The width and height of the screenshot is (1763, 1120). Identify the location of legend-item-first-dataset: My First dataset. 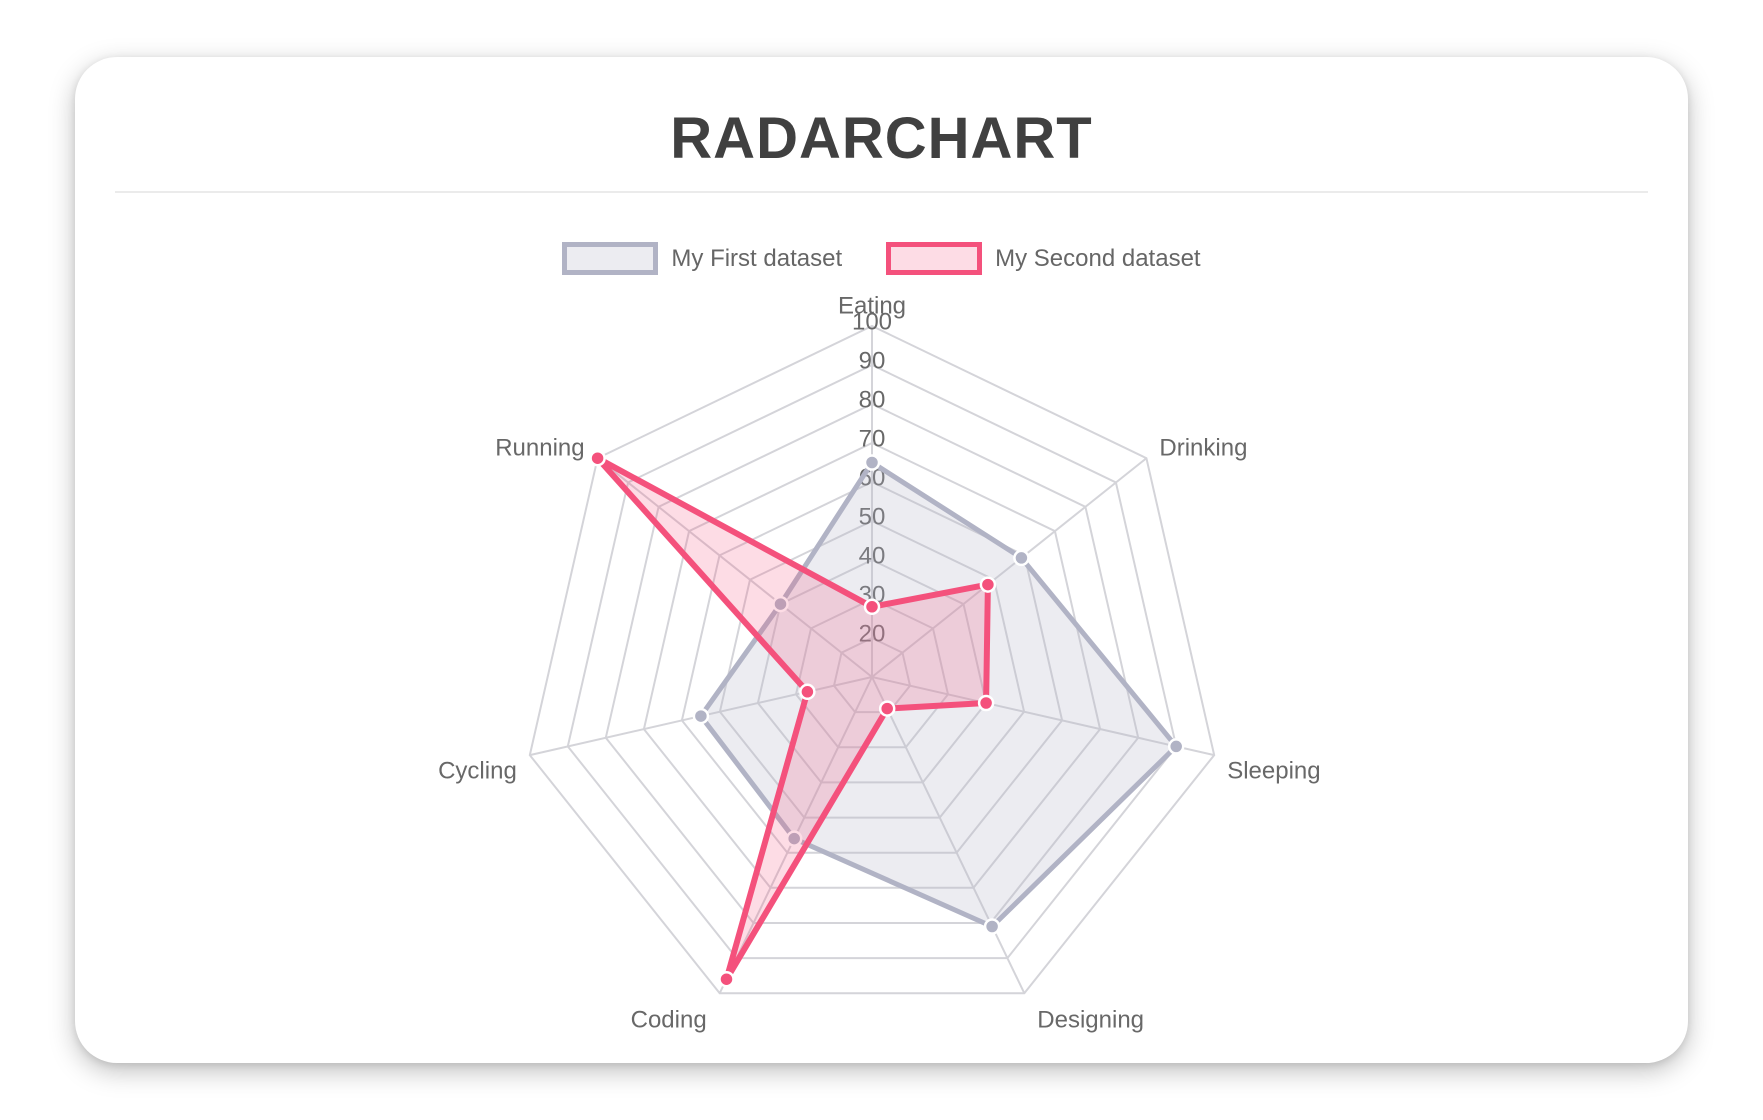
(702, 258).